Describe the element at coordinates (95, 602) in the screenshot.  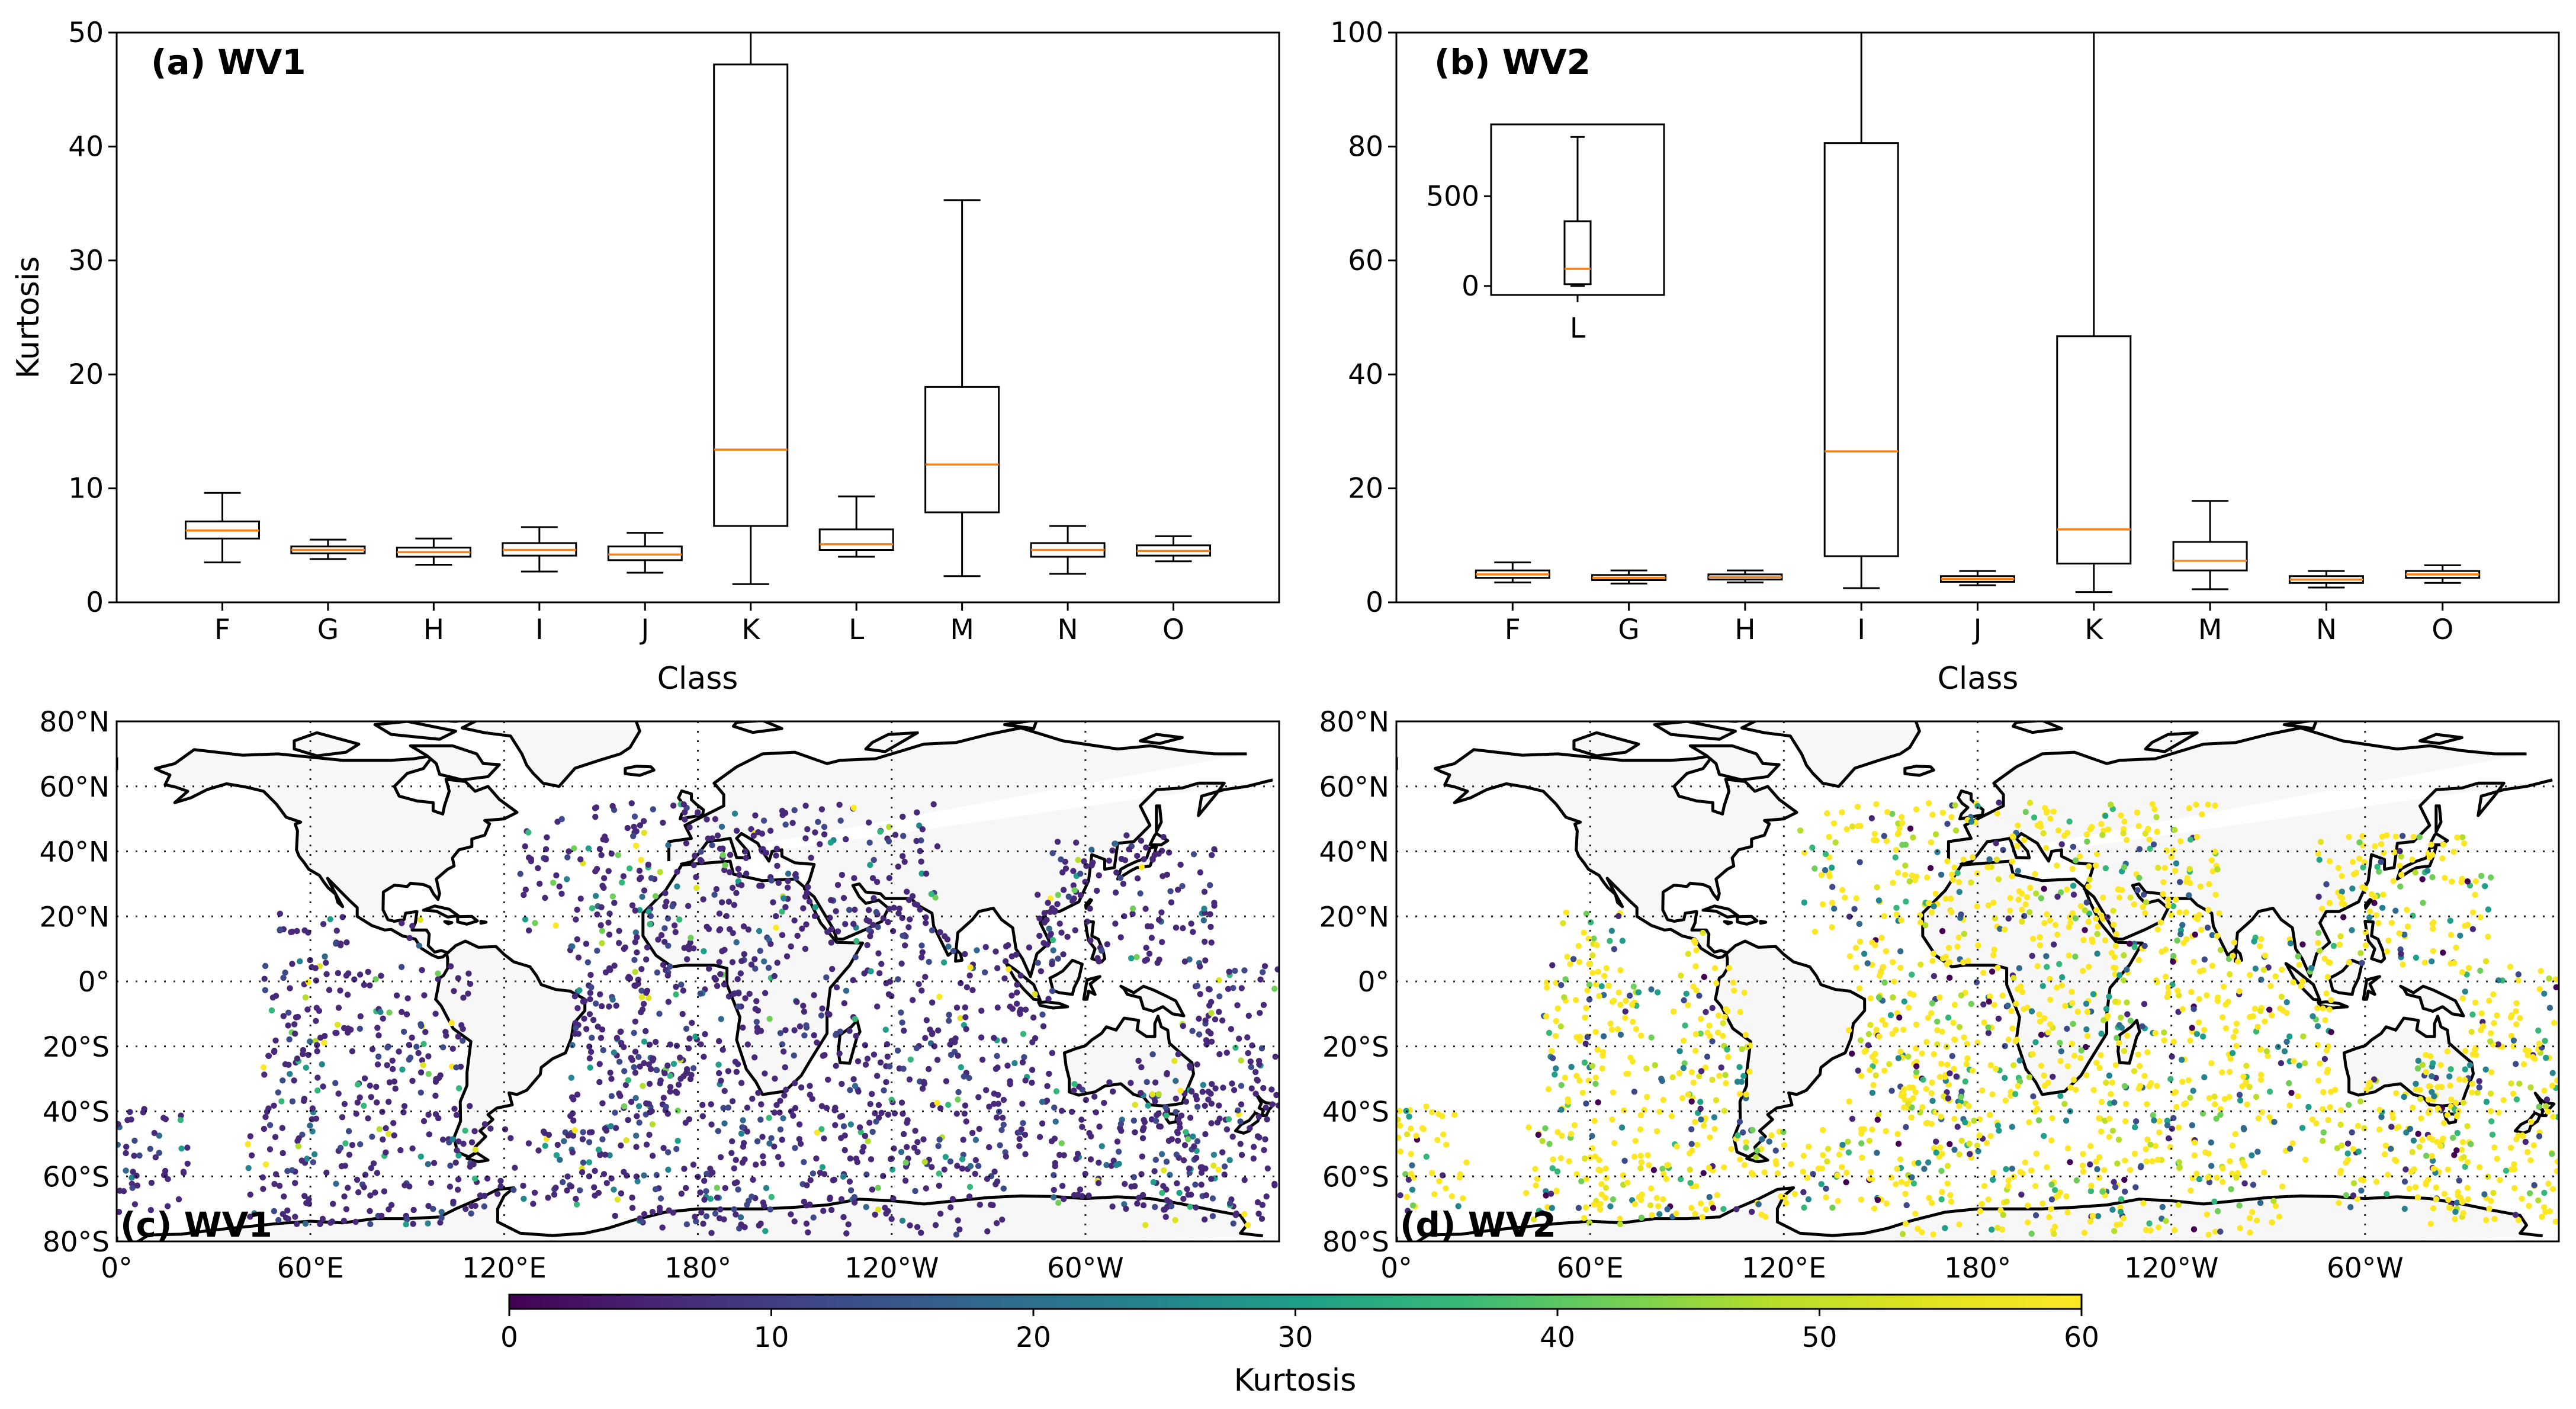
I see `y-tick-label: 0` at that location.